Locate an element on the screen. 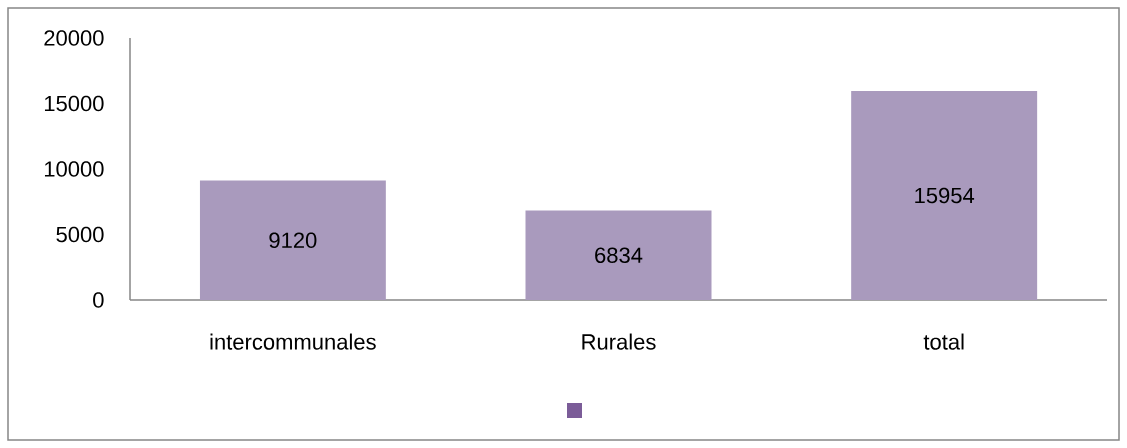  y-tick-label: 20000 is located at coordinates (74, 38).